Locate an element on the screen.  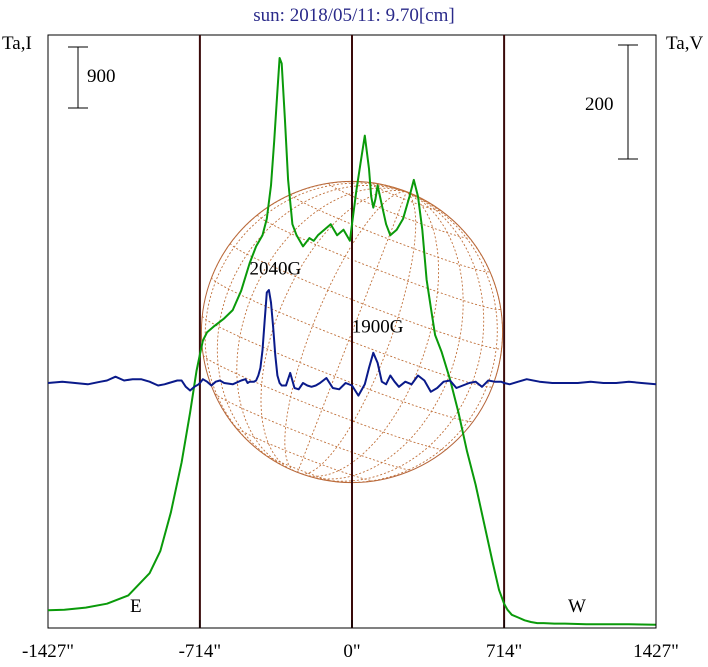
chart-title: sun: 2018/05/11: 9.70[cm] is located at coordinates (353, 15).